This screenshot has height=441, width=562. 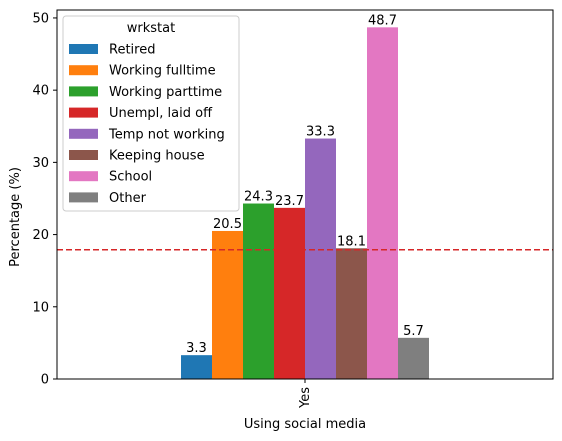 I want to click on y-tick-label: 40, so click(x=40, y=91).